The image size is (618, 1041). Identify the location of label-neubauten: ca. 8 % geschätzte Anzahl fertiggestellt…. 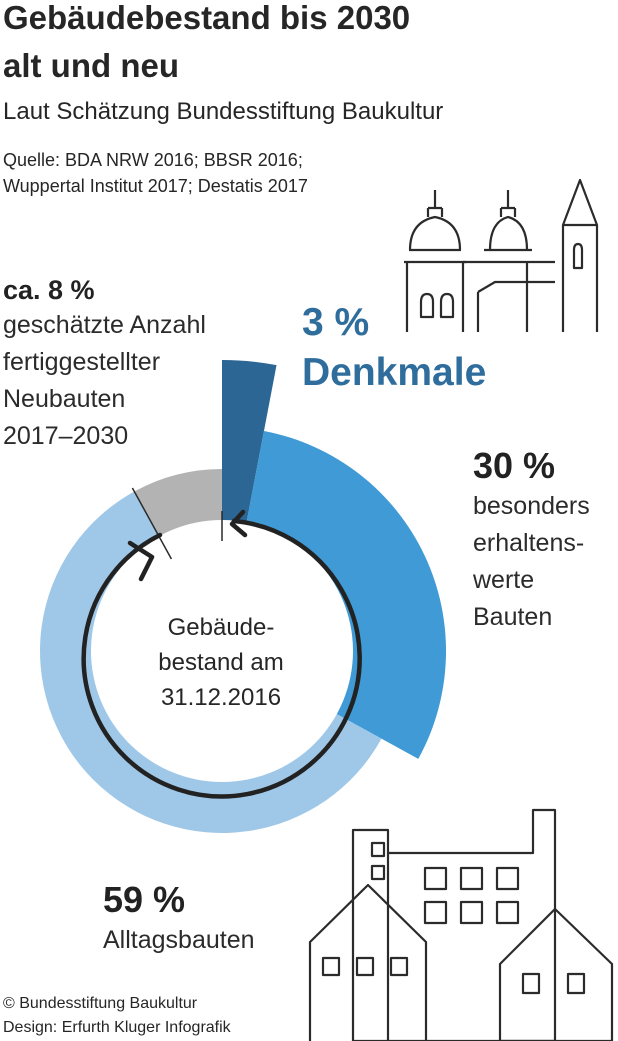
(104, 364).